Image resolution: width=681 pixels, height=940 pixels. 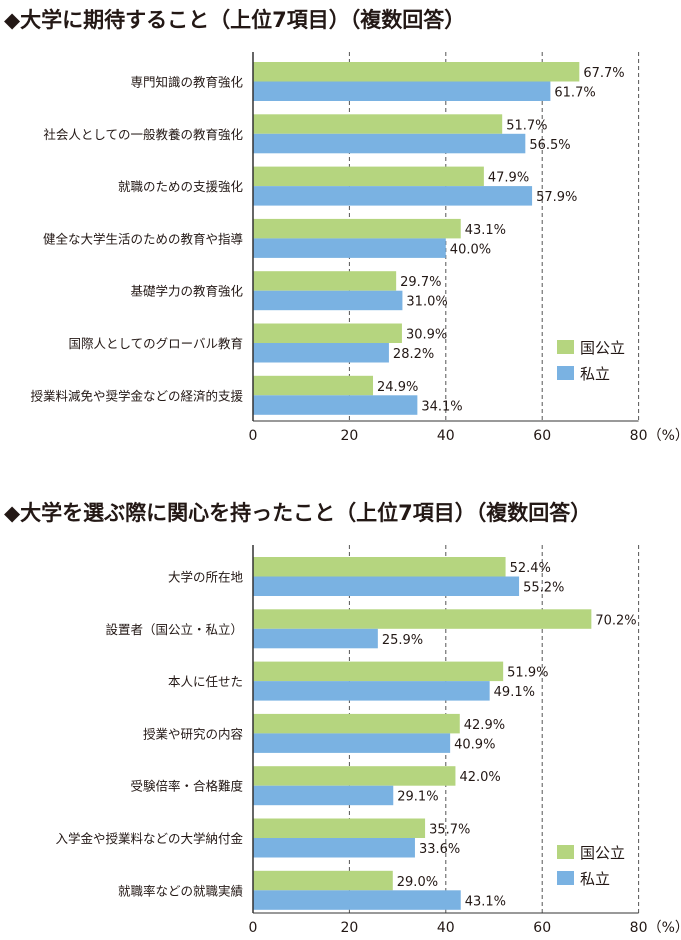 What do you see at coordinates (235, 20) in the screenshot?
I see `chart-title: ◆大学に期待すること（上位7項目）（複数回答）` at bounding box center [235, 20].